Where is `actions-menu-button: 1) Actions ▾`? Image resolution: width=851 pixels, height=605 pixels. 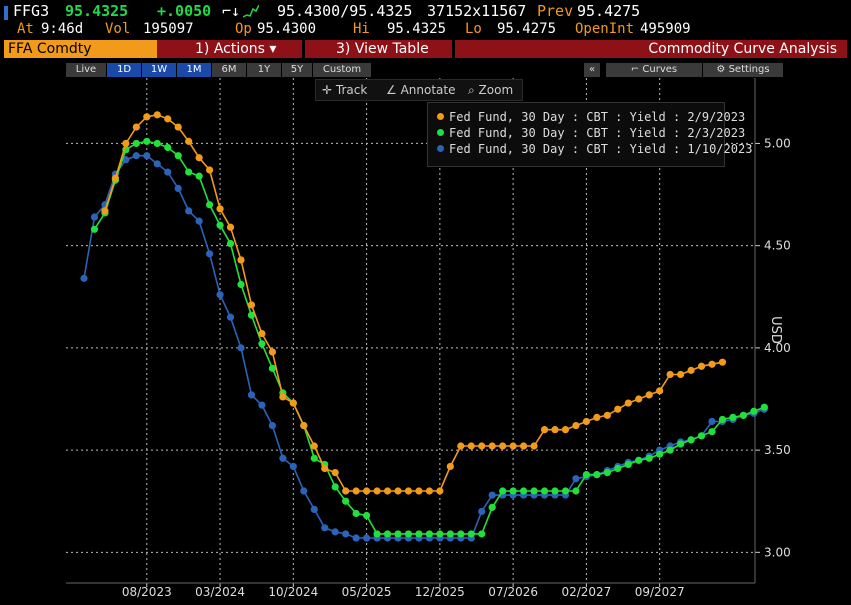
actions-menu-button: 1) Actions ▾ is located at coordinates (229, 49).